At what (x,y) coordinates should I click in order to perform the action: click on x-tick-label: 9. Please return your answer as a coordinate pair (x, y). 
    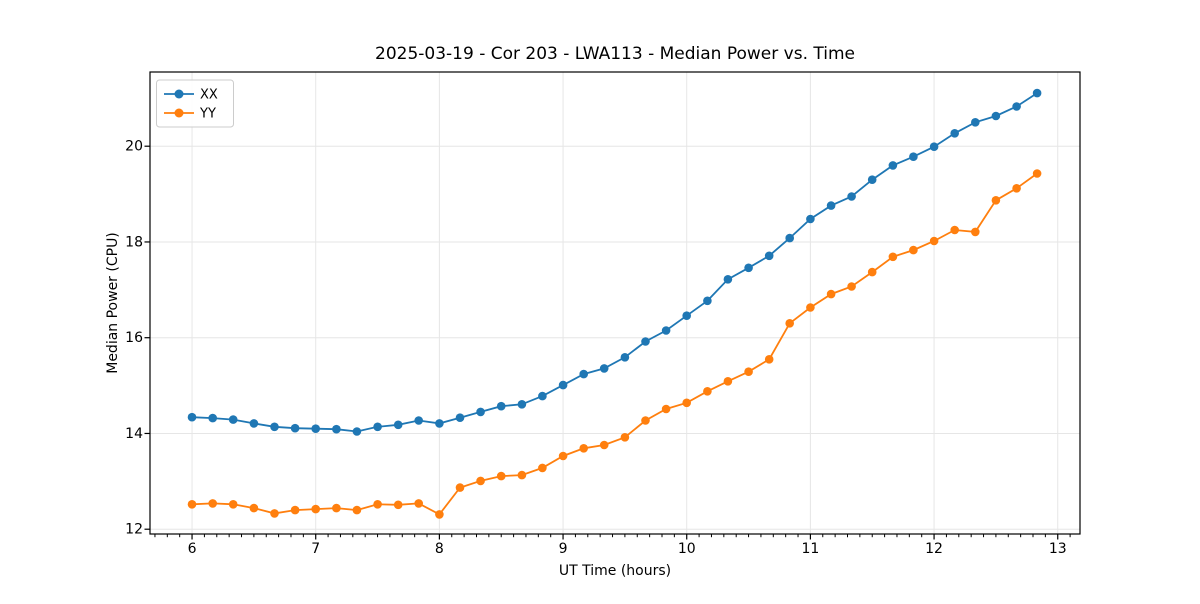
    Looking at the image, I should click on (563, 549).